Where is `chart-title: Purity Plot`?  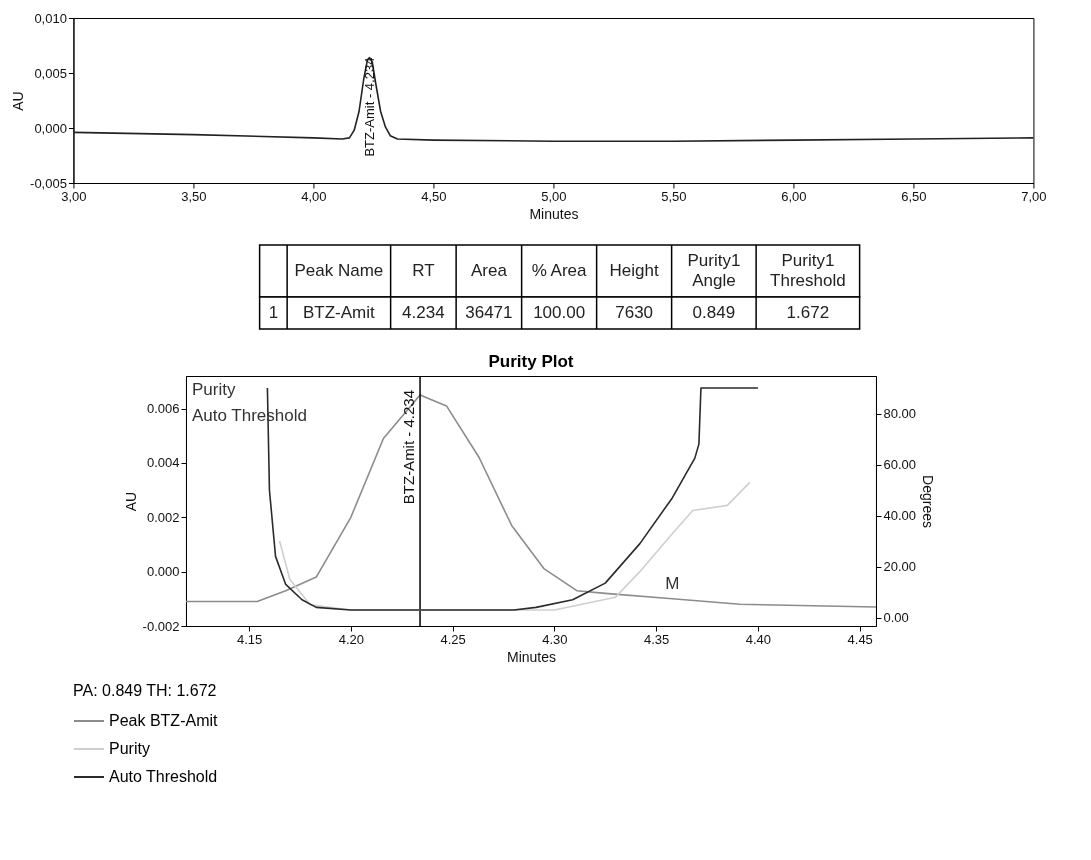
chart-title: Purity Plot is located at coordinates (531, 362).